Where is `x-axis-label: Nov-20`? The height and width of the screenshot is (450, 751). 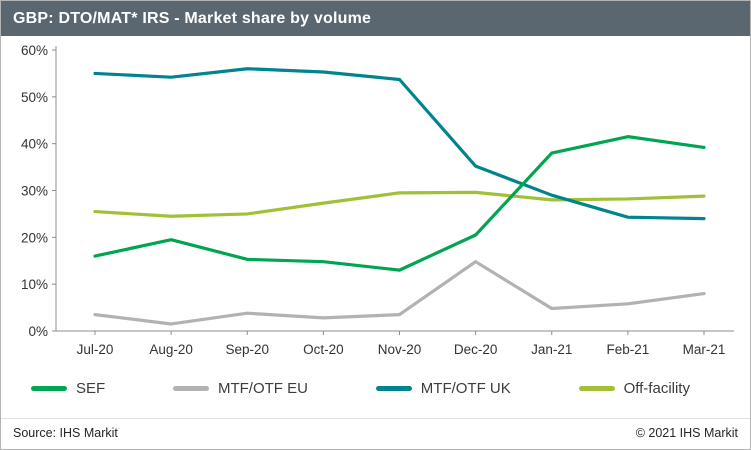
x-axis-label: Nov-20 is located at coordinates (400, 349).